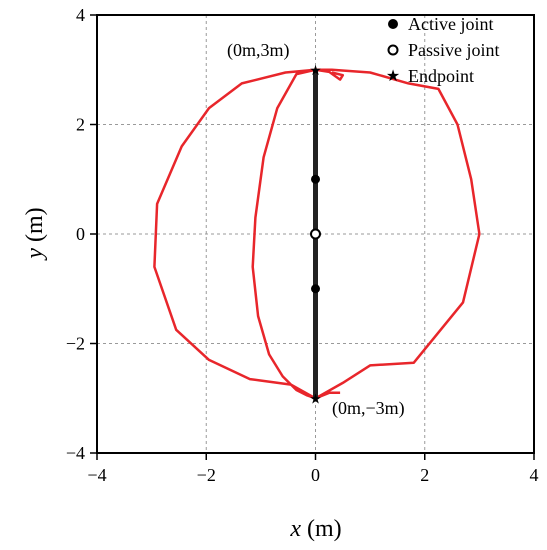 The image size is (547, 550). I want to click on legend-marker-passive-joint, so click(393, 50).